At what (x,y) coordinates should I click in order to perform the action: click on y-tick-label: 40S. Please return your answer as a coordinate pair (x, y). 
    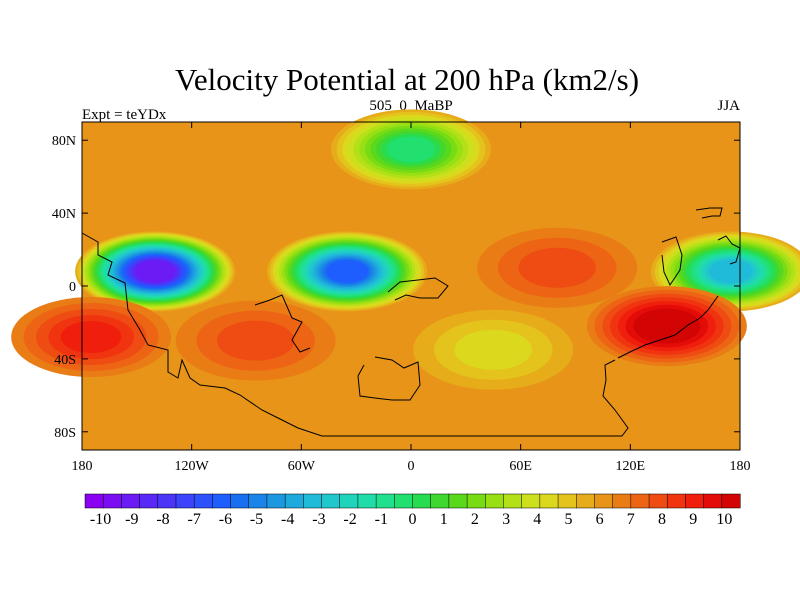
    Looking at the image, I should click on (65, 360).